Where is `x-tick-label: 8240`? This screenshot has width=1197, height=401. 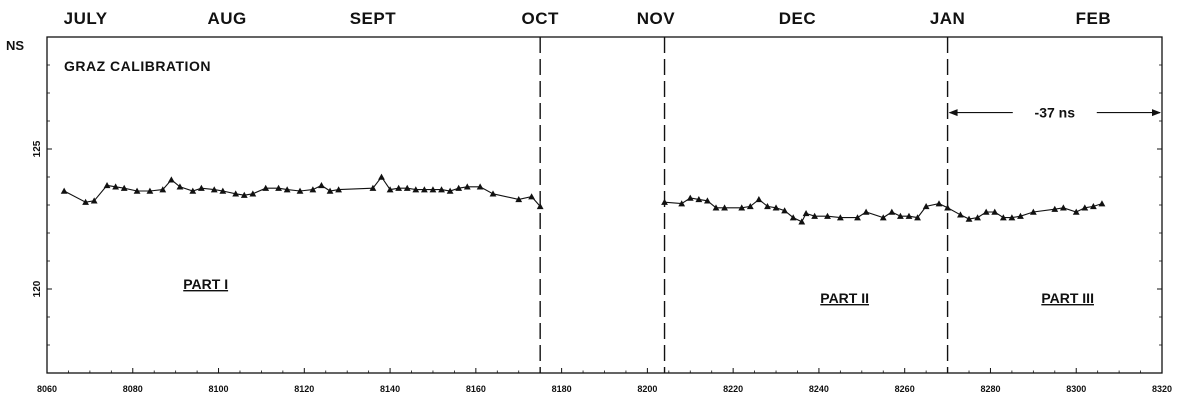
x-tick-label: 8240 is located at coordinates (819, 389).